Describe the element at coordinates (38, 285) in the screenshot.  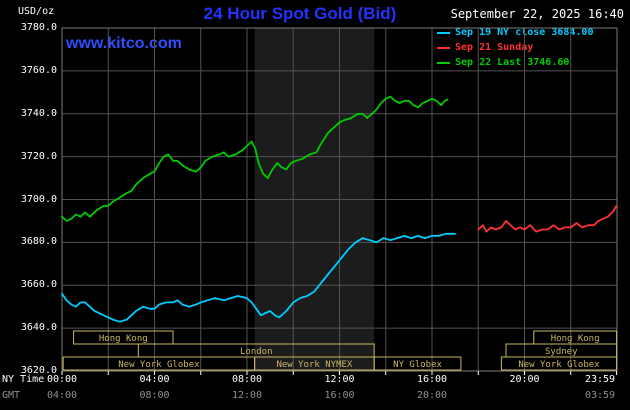
I see `y-tick-label: 3660.0` at that location.